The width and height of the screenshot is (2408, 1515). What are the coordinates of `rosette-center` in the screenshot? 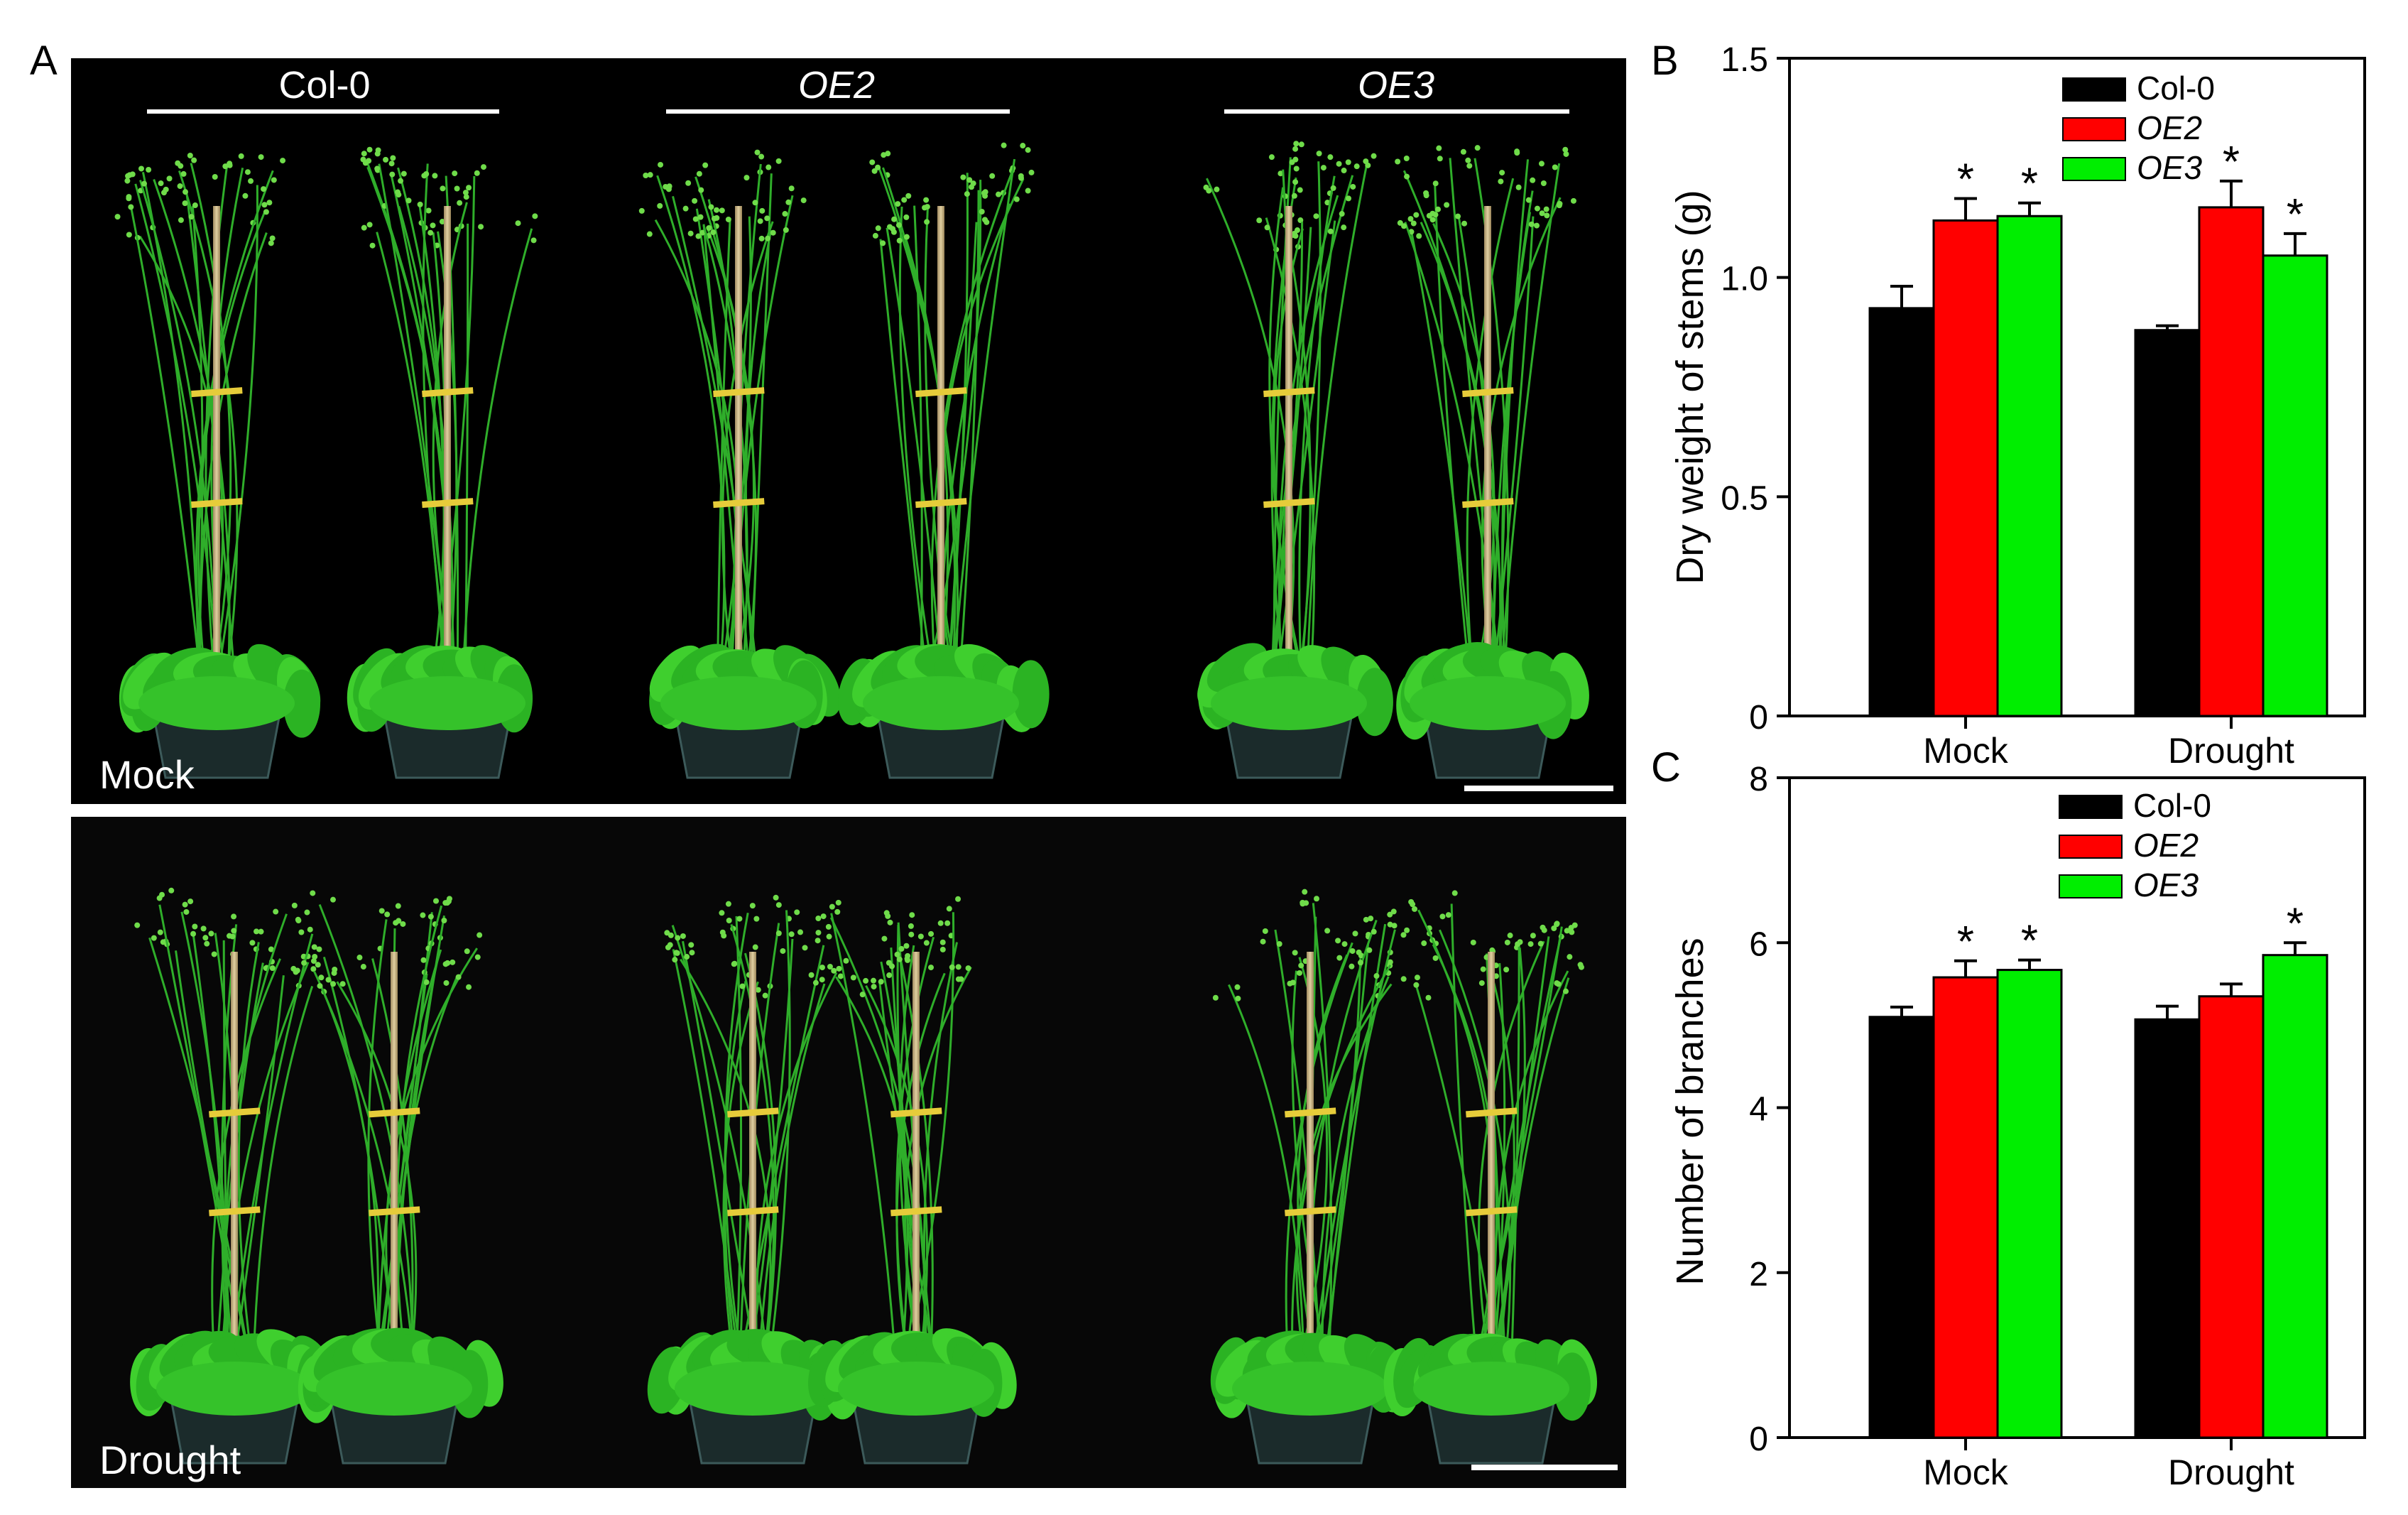 It's located at (916, 1389).